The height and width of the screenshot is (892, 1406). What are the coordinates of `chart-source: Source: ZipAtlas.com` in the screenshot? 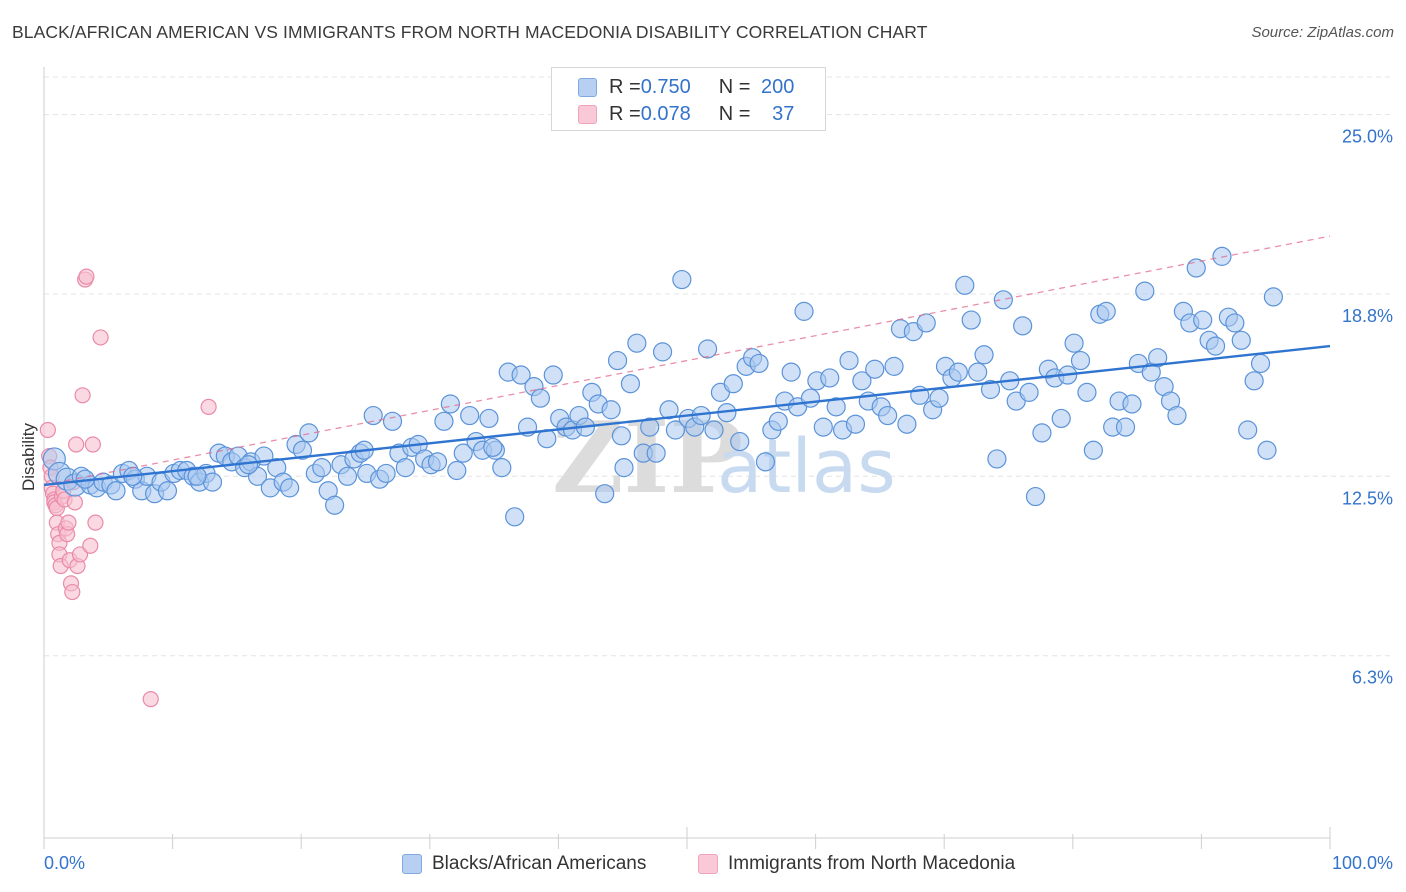 It's located at (1322, 32).